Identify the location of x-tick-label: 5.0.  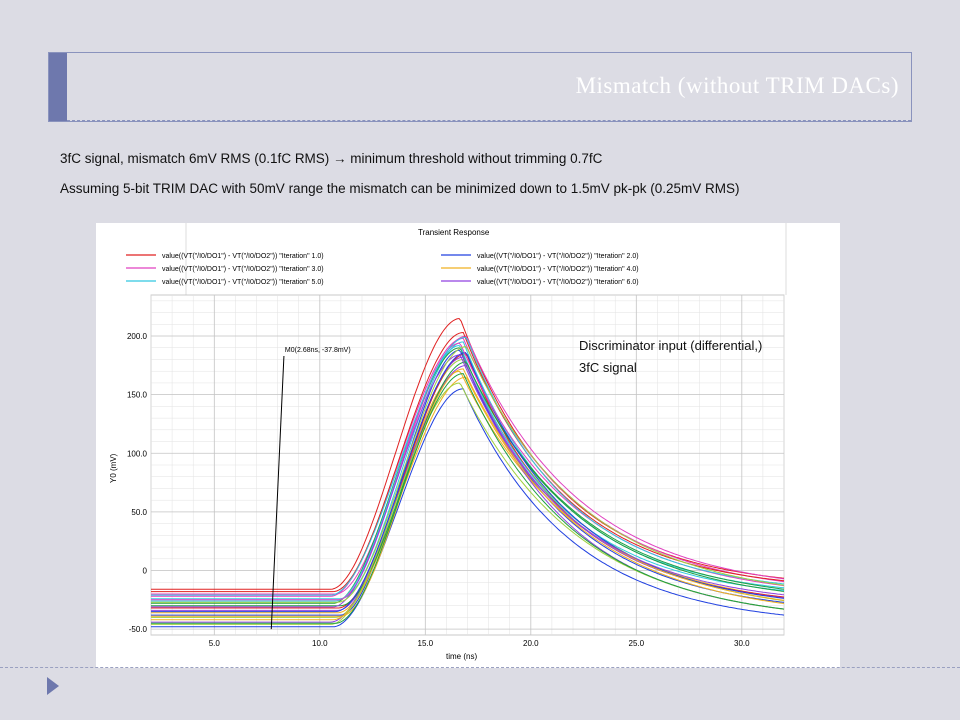
(215, 643).